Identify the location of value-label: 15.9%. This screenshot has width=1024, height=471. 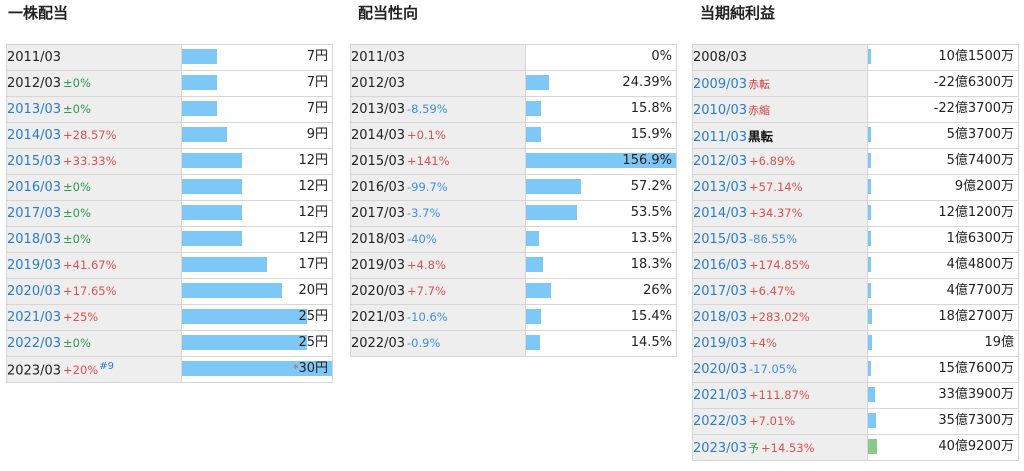
(651, 134).